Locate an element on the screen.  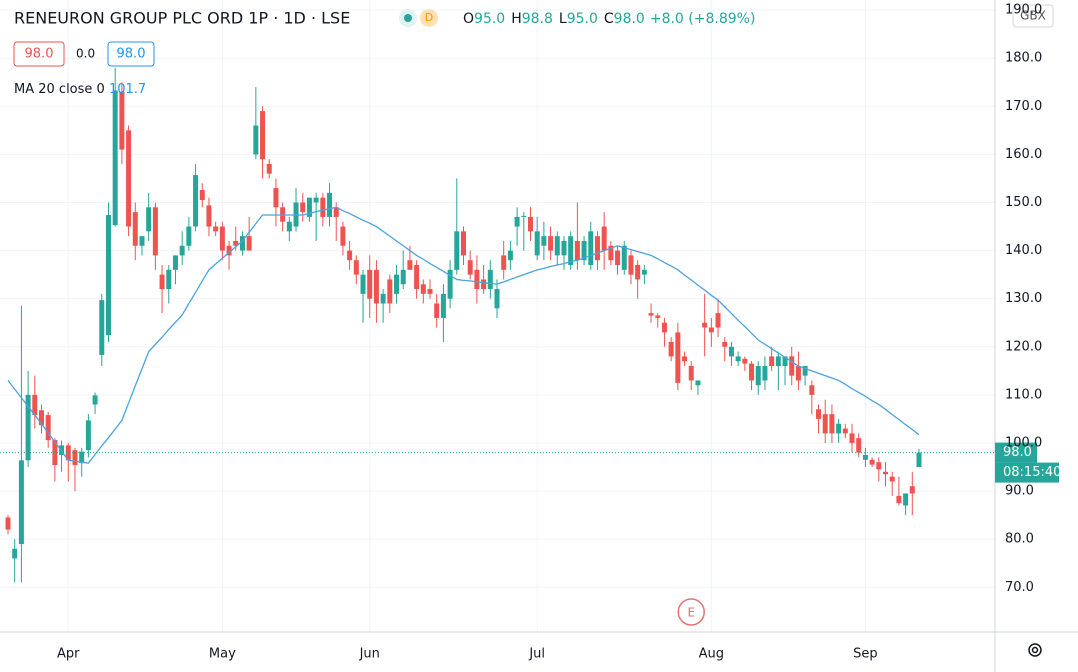
ohlc-value: 98.8 is located at coordinates (537, 19).